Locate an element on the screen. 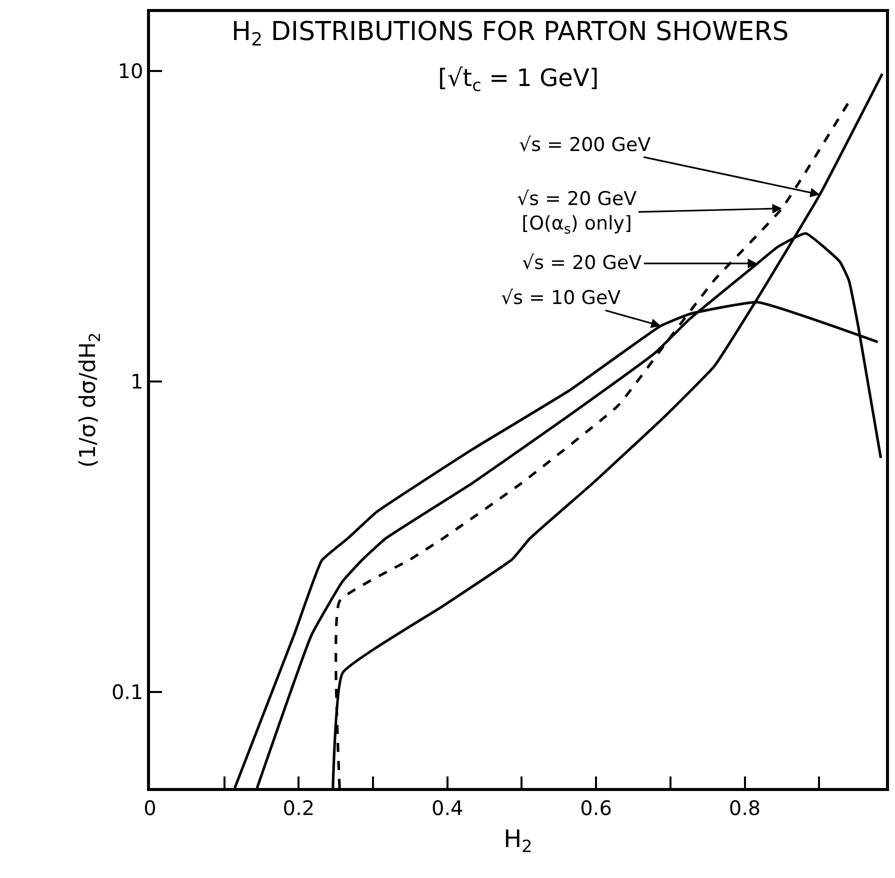  x-tick-label: 0.8 is located at coordinates (744, 808).